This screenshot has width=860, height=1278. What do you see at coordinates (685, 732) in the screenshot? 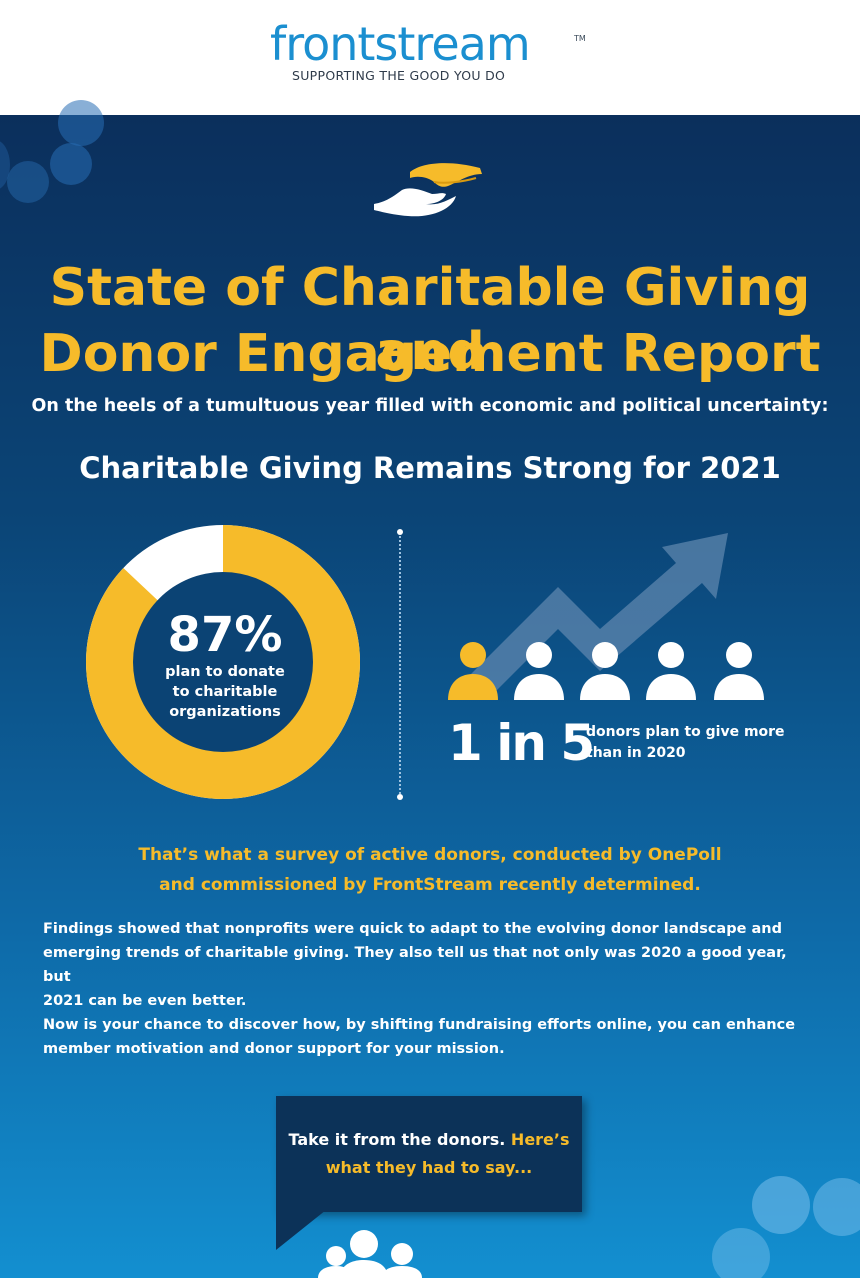
I see `ratio-label-line-1: donors plan to give more` at bounding box center [685, 732].